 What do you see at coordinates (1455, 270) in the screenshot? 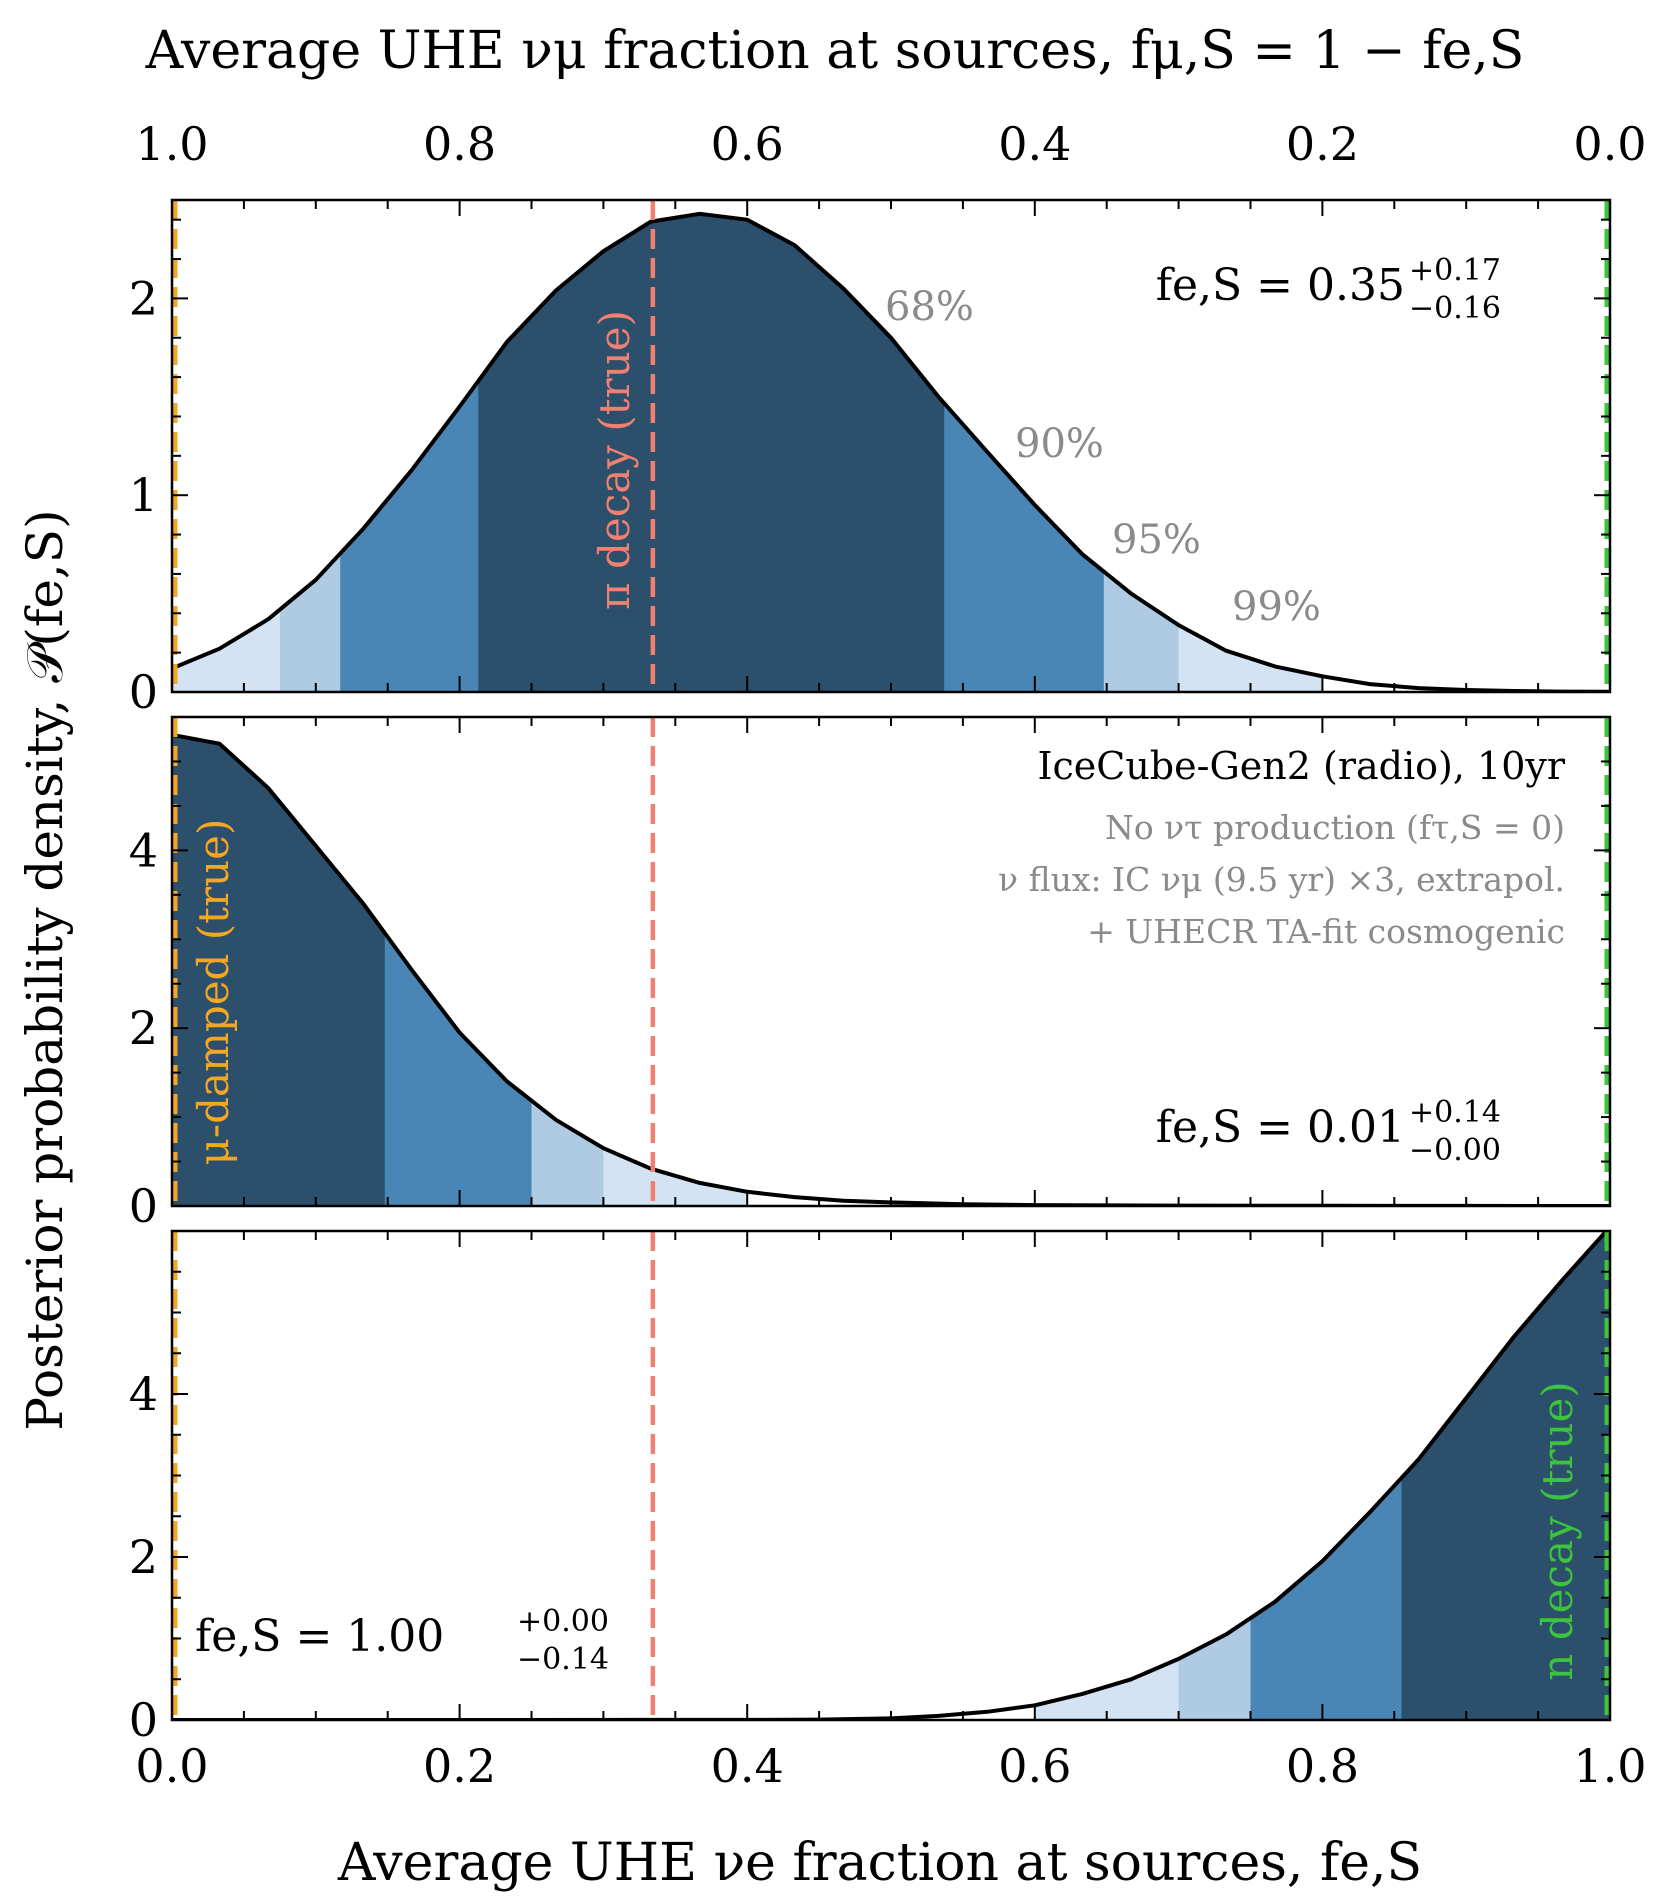
I see `result-upper-error: +0.17` at bounding box center [1455, 270].